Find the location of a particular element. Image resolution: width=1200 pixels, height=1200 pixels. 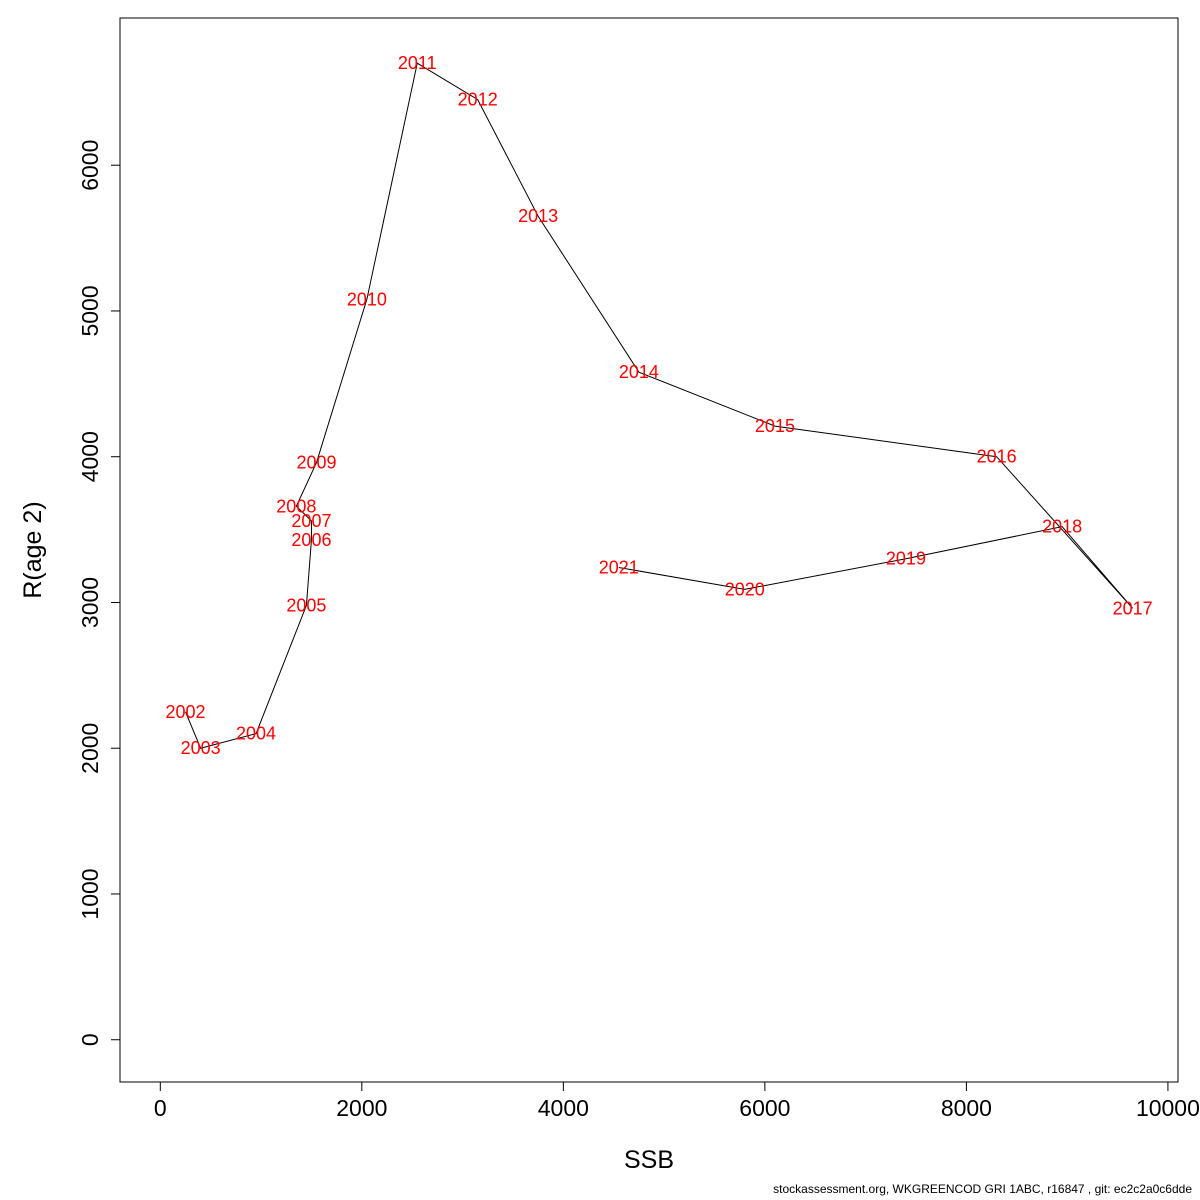

x-axis-title: SSB is located at coordinates (649, 1160).